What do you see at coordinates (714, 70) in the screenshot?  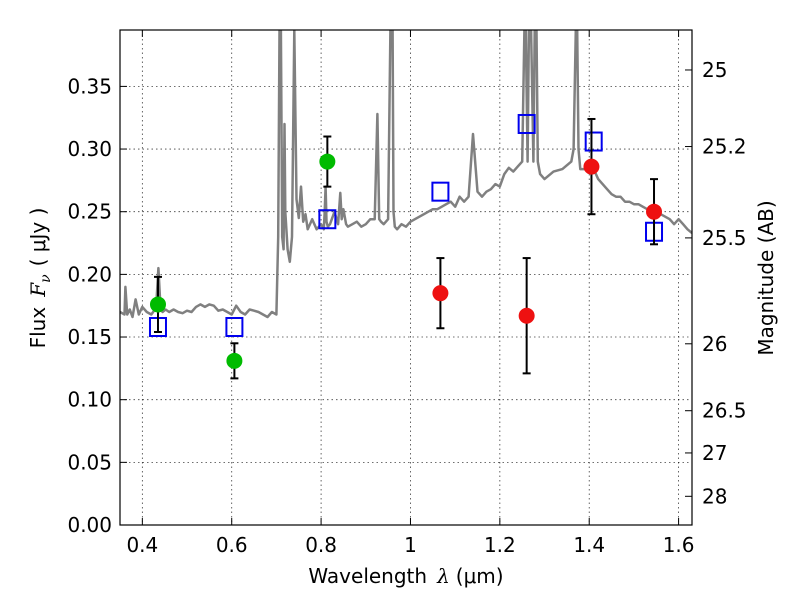 I see `y2-tick-label: 25` at bounding box center [714, 70].